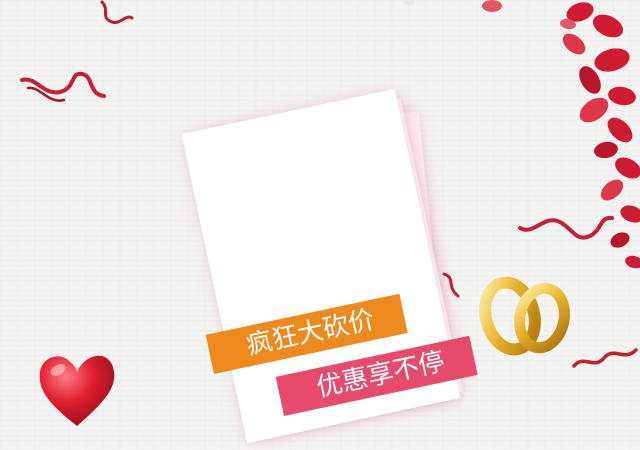 This screenshot has width=640, height=450. I want to click on rose-petal, so click(492, 6).